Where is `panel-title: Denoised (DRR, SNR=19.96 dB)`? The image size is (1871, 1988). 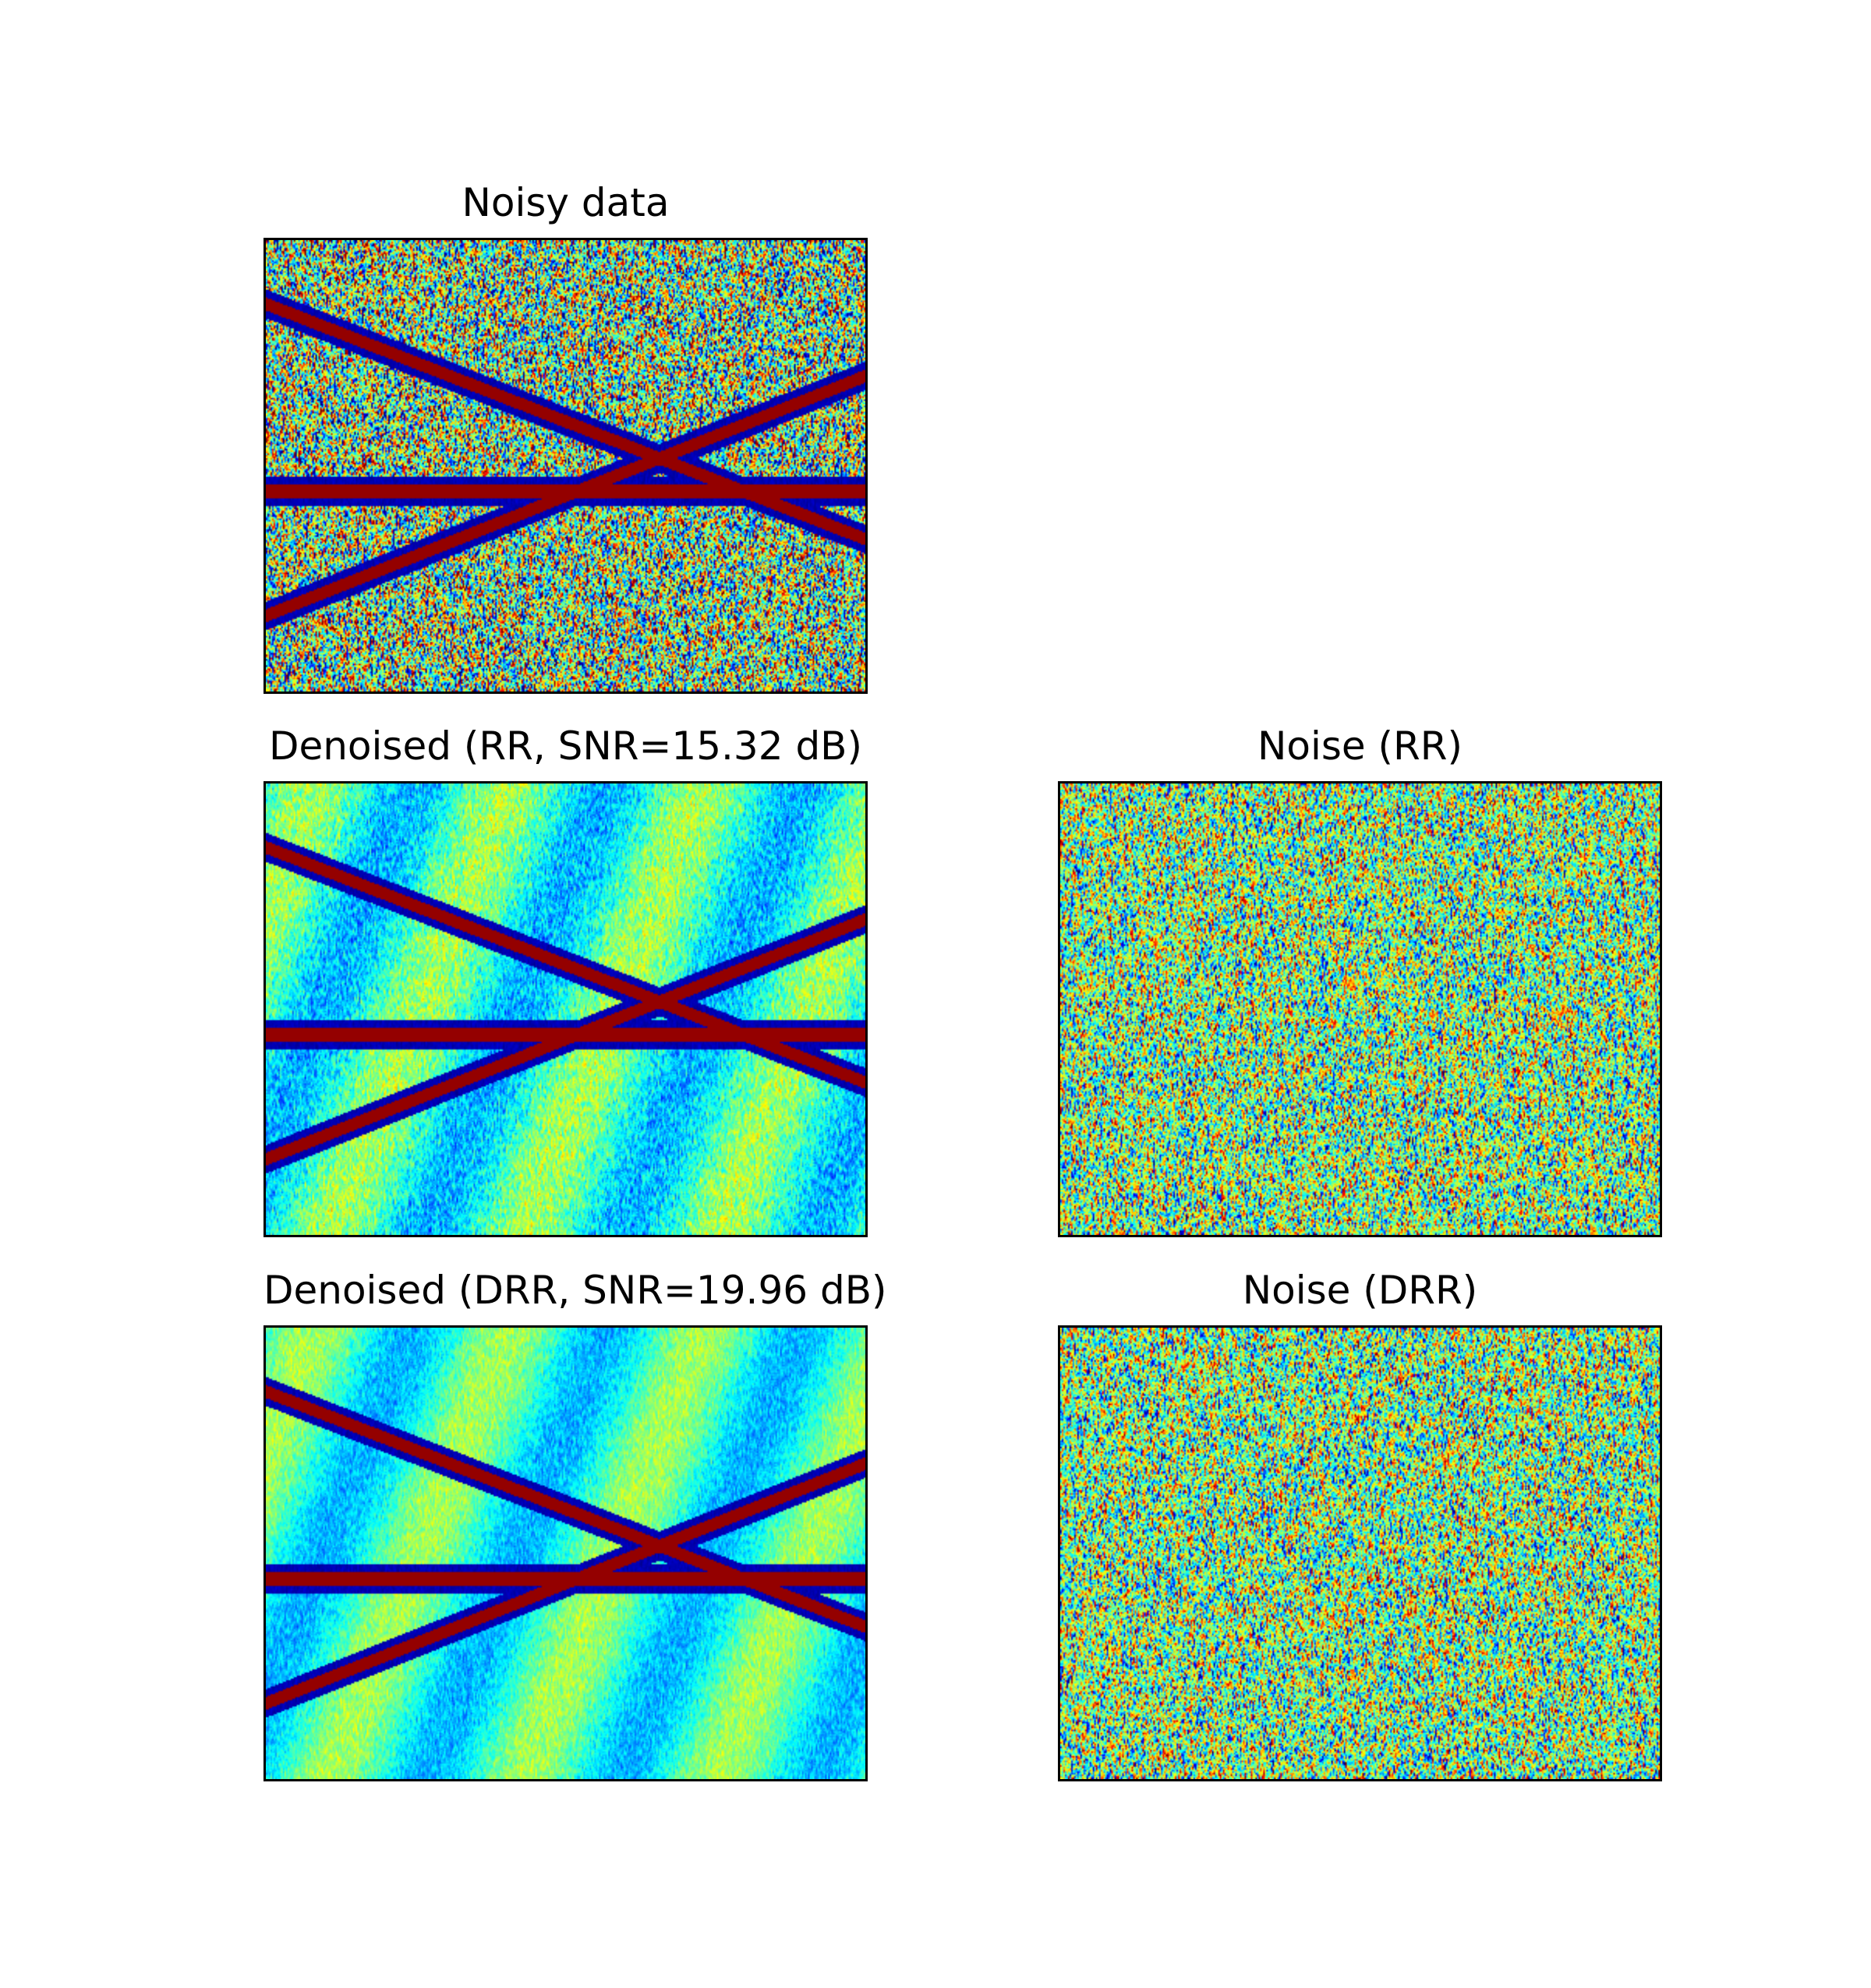
panel-title: Denoised (DRR, SNR=19.96 dB) is located at coordinates (575, 1290).